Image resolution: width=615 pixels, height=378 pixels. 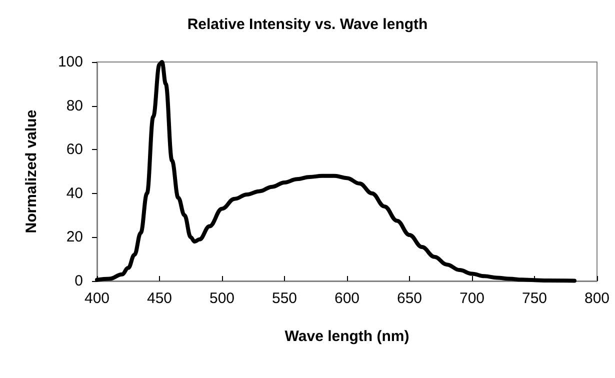 I want to click on chart-title: Relative Intensity vs. Wave length, so click(x=307, y=24).